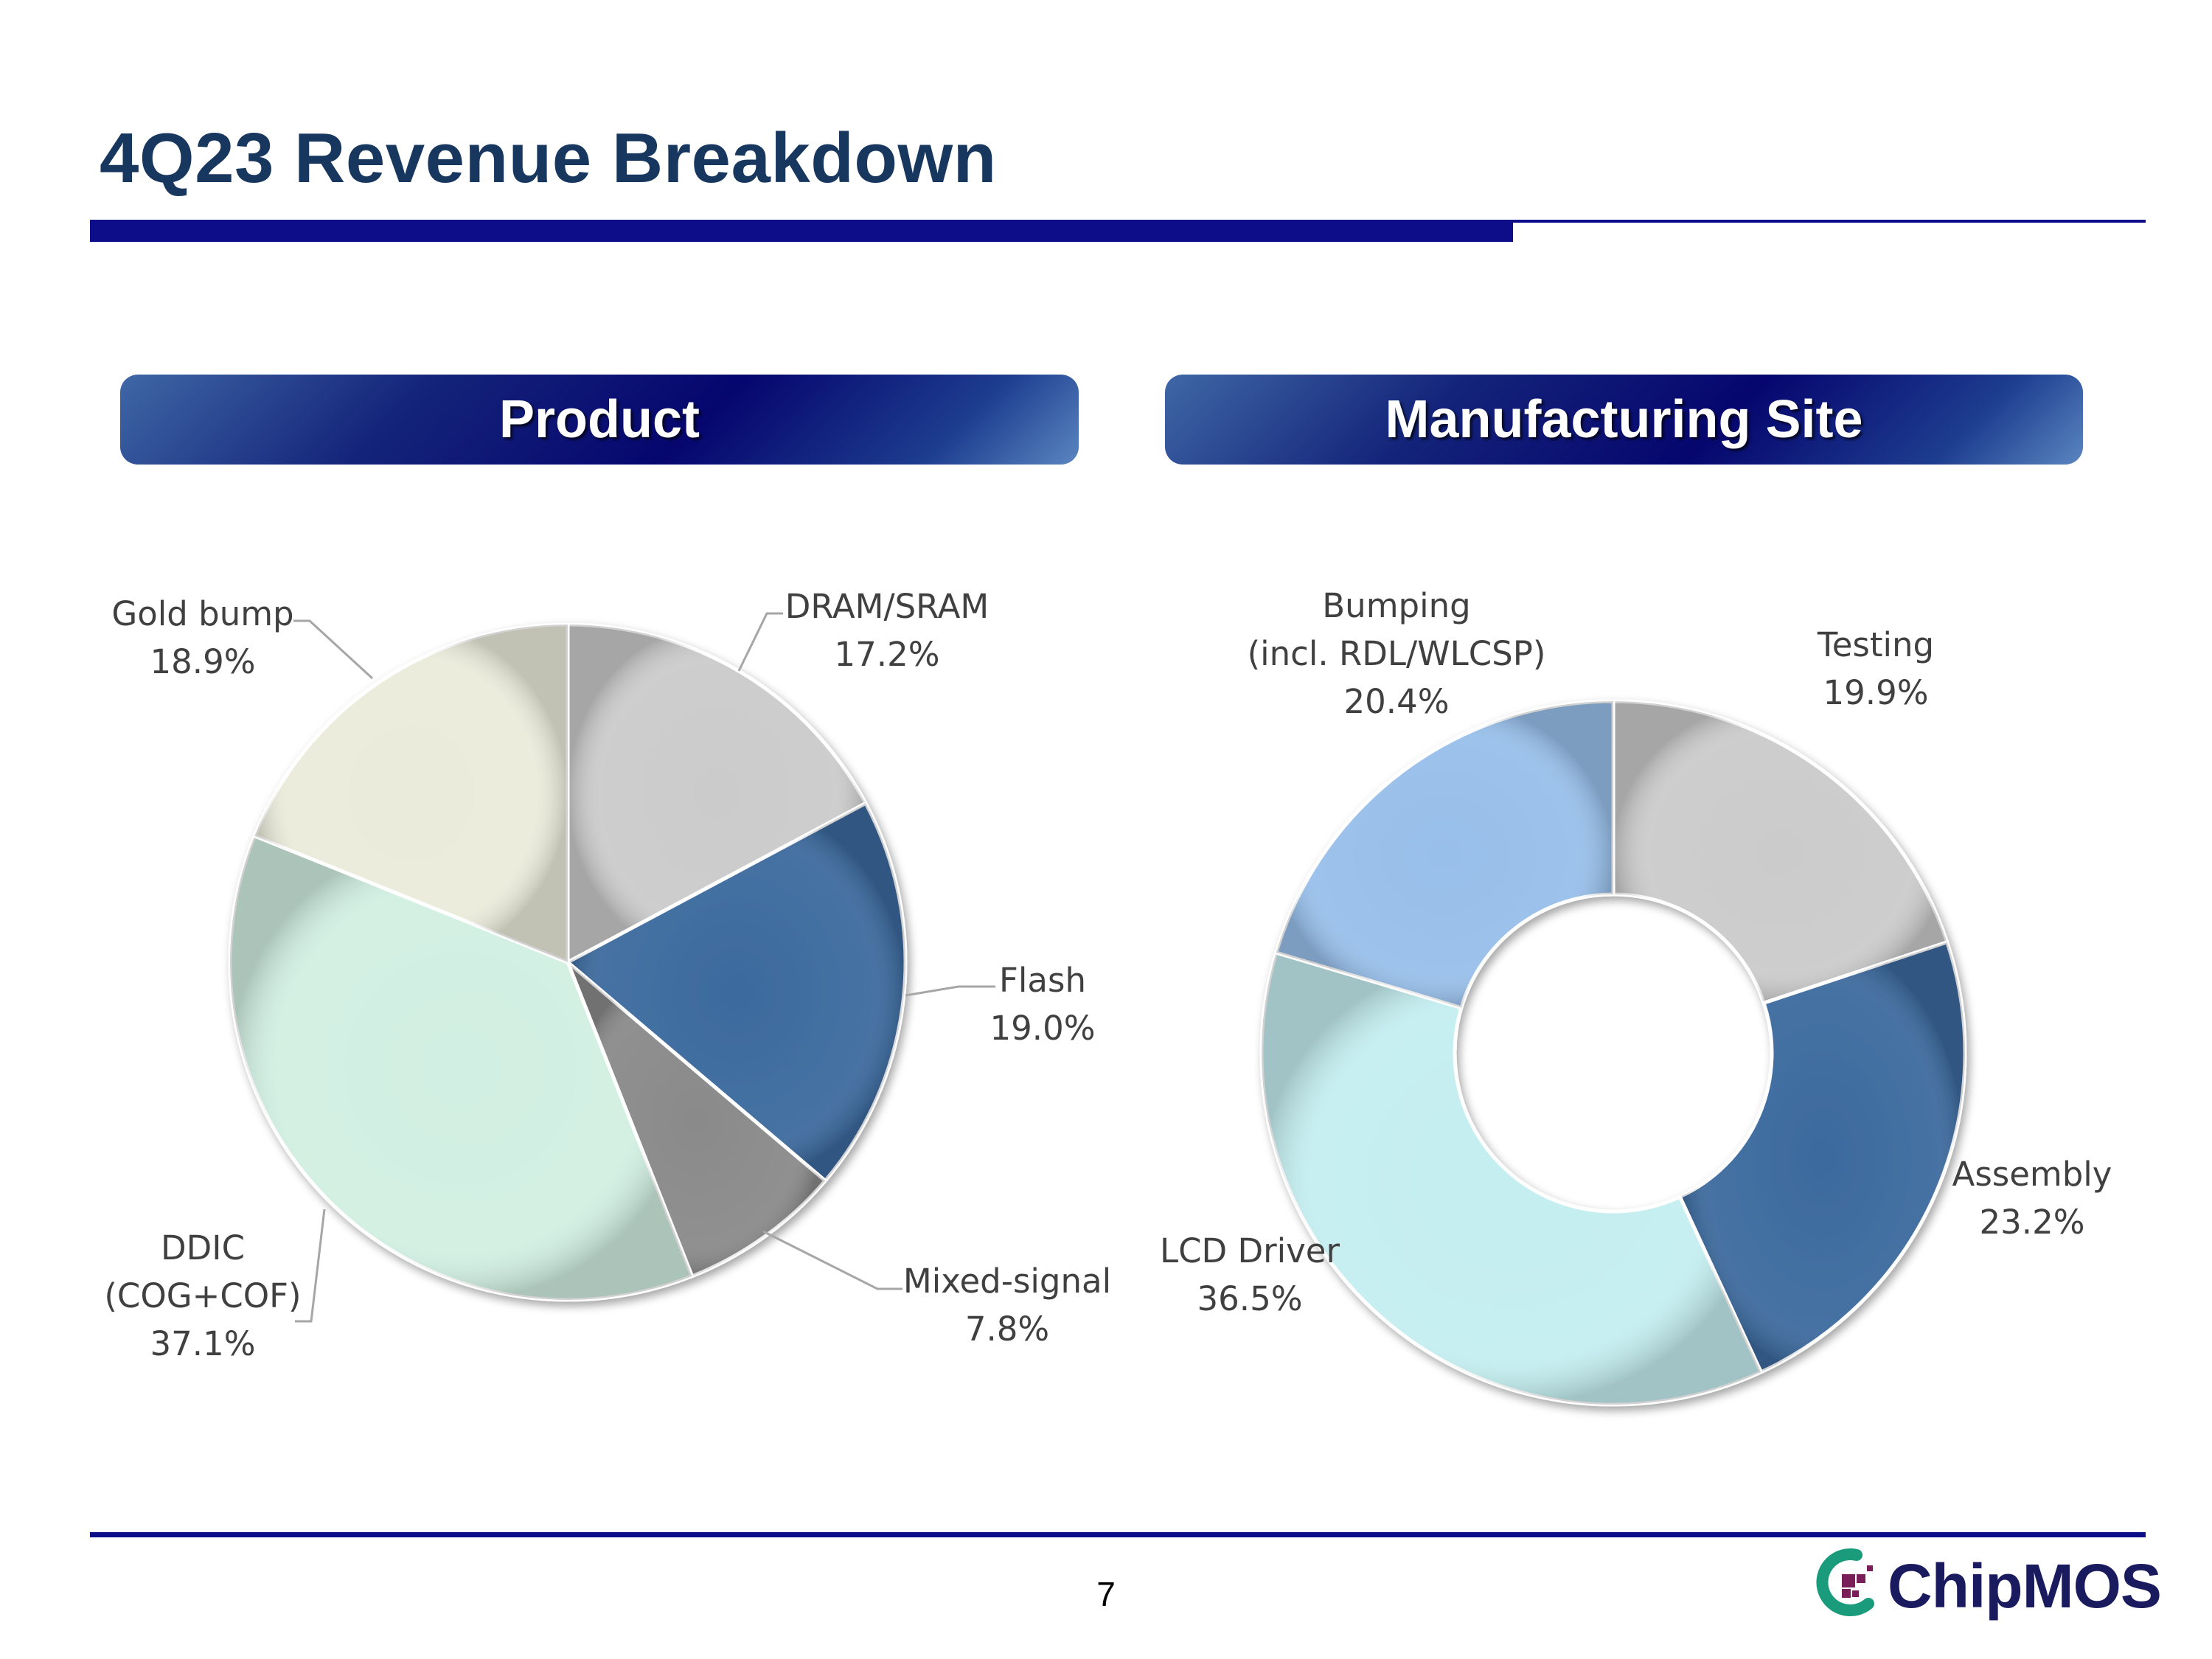 Image resolution: width=2212 pixels, height=1659 pixels. Describe the element at coordinates (760, 642) in the screenshot. I see `product-leader-line-dram-sram` at that location.